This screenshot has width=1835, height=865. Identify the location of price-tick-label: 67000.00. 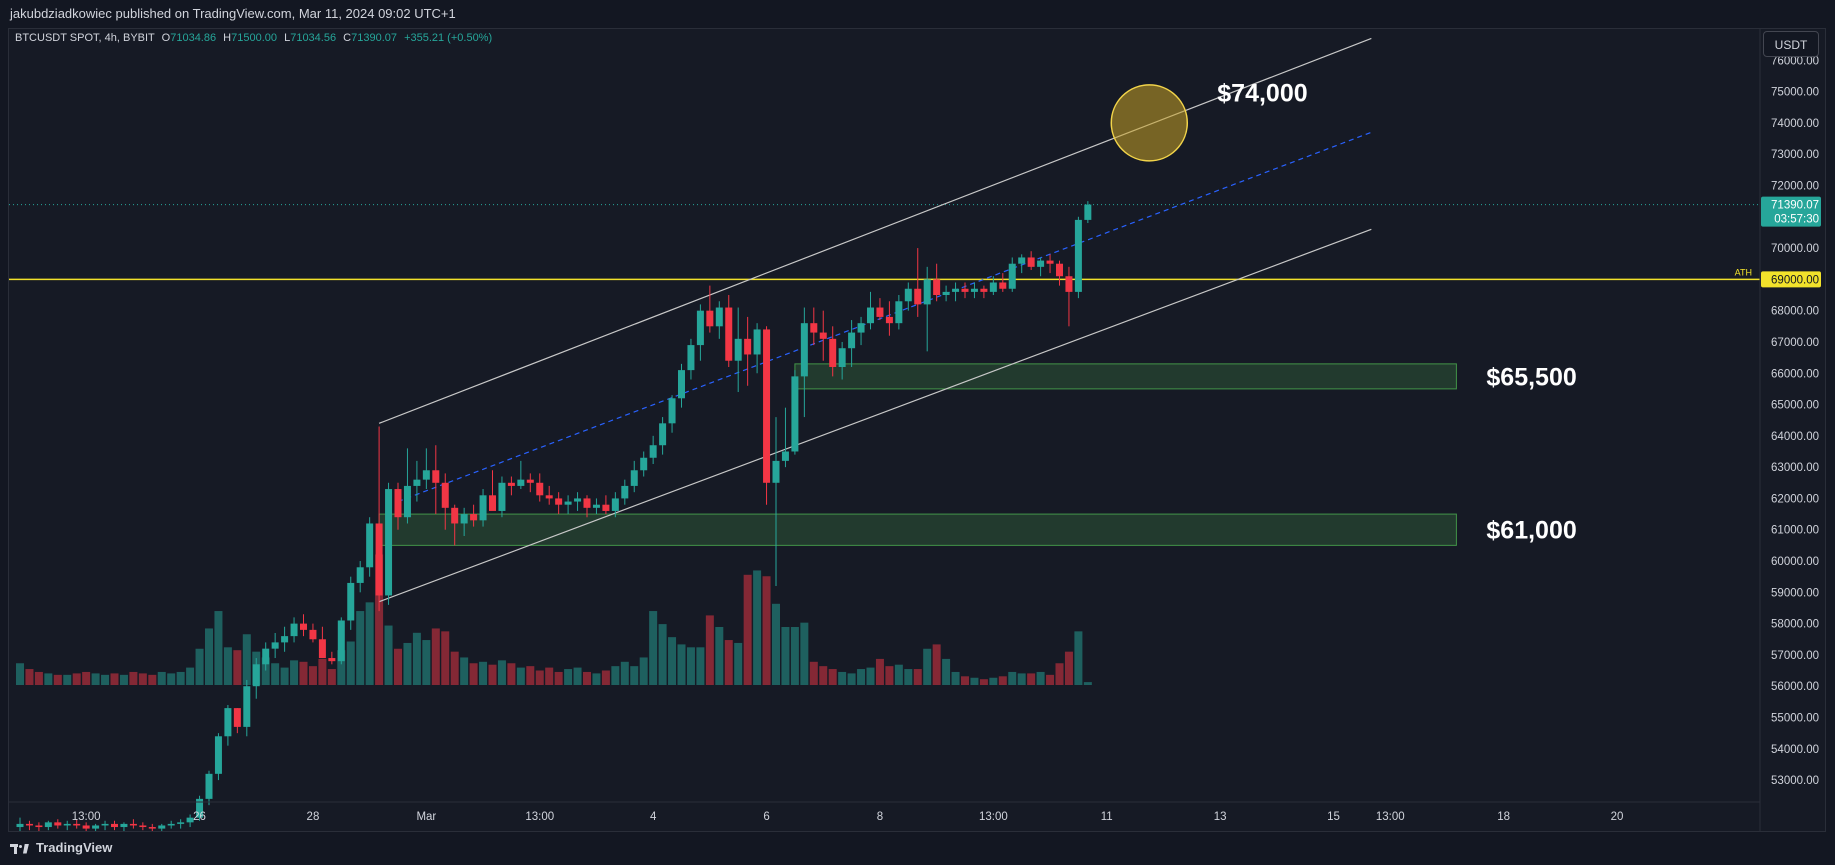
(1795, 343).